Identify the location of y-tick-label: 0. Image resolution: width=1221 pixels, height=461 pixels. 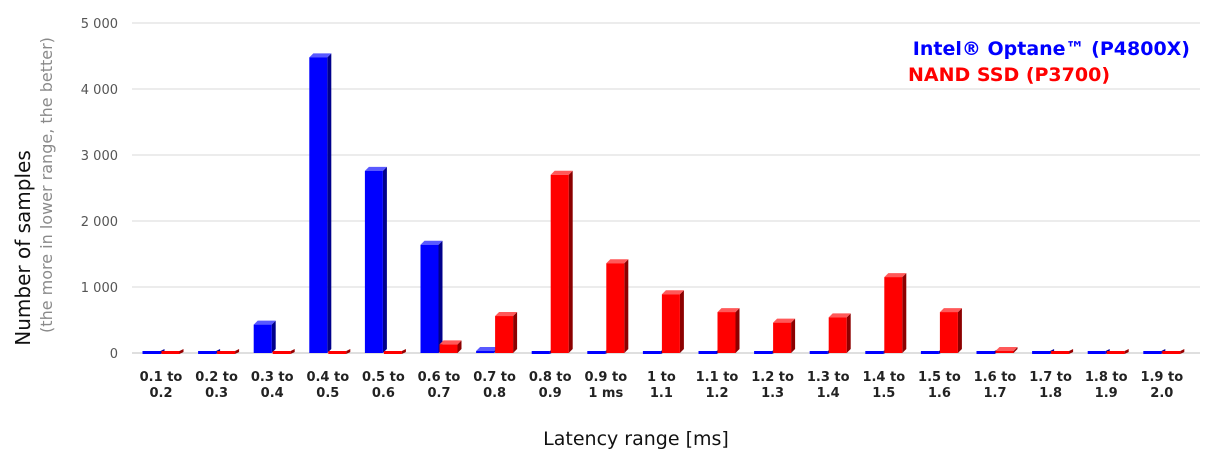
(114, 354).